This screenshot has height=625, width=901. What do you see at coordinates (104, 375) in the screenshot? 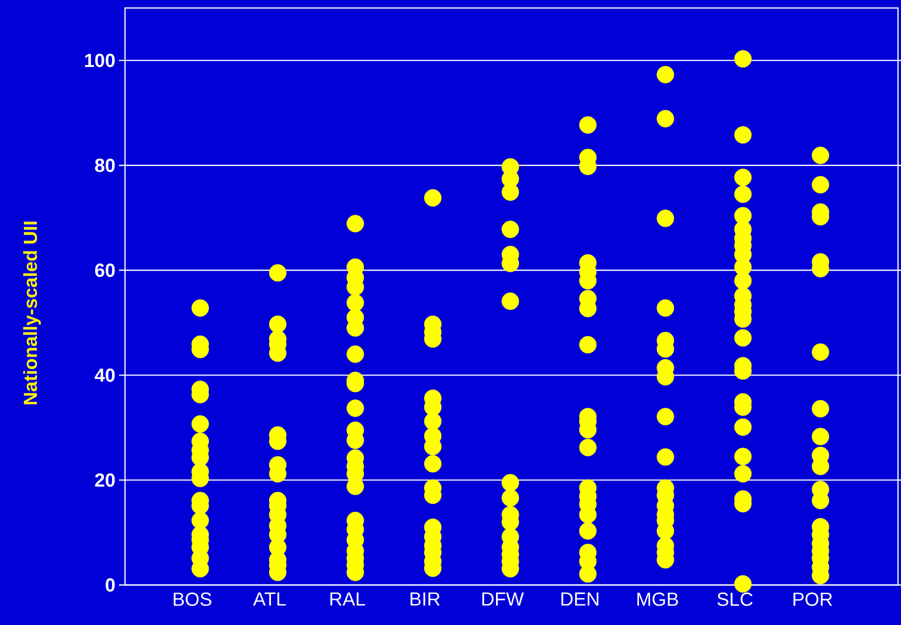
I see `y-tick-label: 40` at bounding box center [104, 375].